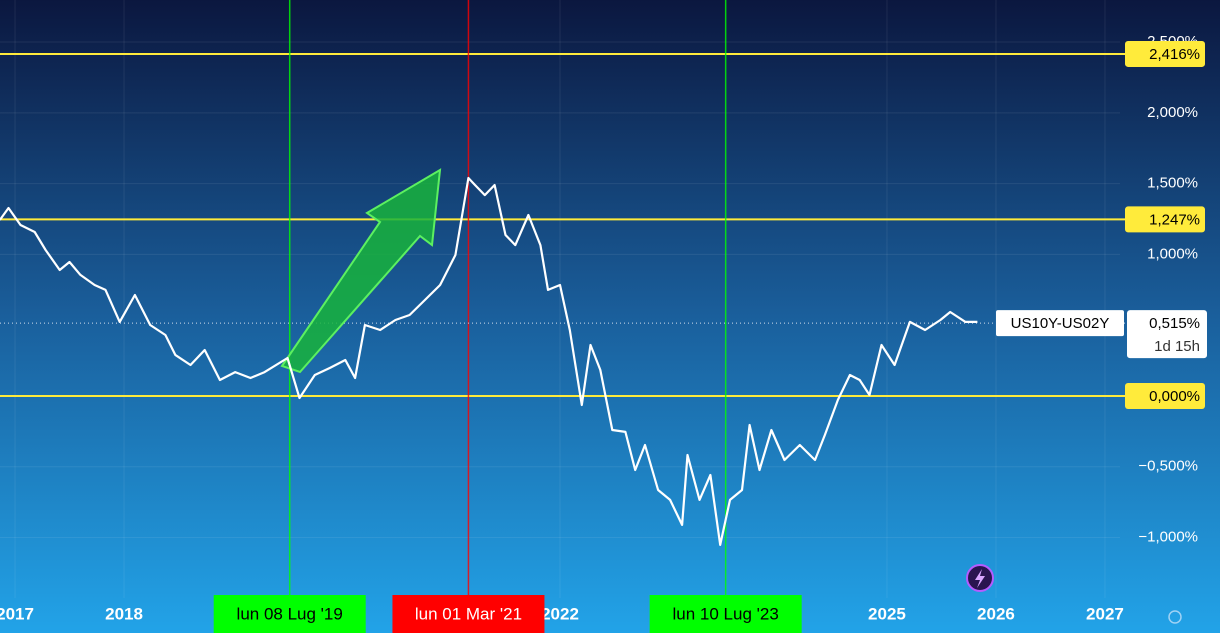  Describe the element at coordinates (1105, 613) in the screenshot. I see `x-tick-label: 2027` at that location.